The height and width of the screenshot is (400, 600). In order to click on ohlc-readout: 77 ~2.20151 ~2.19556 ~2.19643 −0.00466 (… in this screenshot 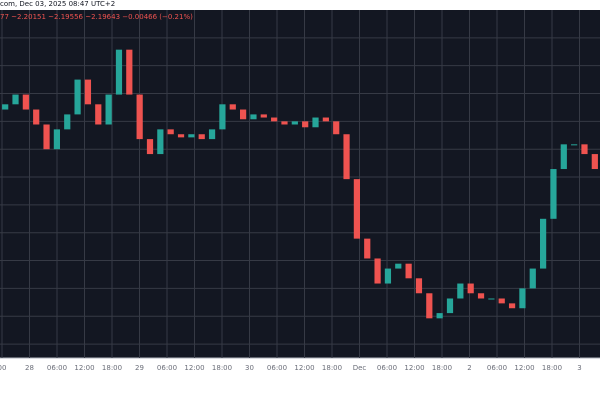, I will do `click(96, 17)`.